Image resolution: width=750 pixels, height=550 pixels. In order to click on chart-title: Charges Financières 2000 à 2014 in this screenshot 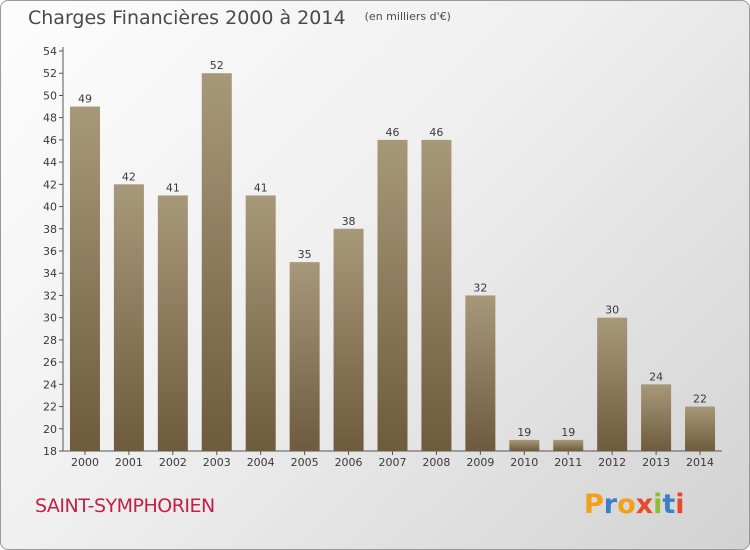, I will do `click(187, 18)`.